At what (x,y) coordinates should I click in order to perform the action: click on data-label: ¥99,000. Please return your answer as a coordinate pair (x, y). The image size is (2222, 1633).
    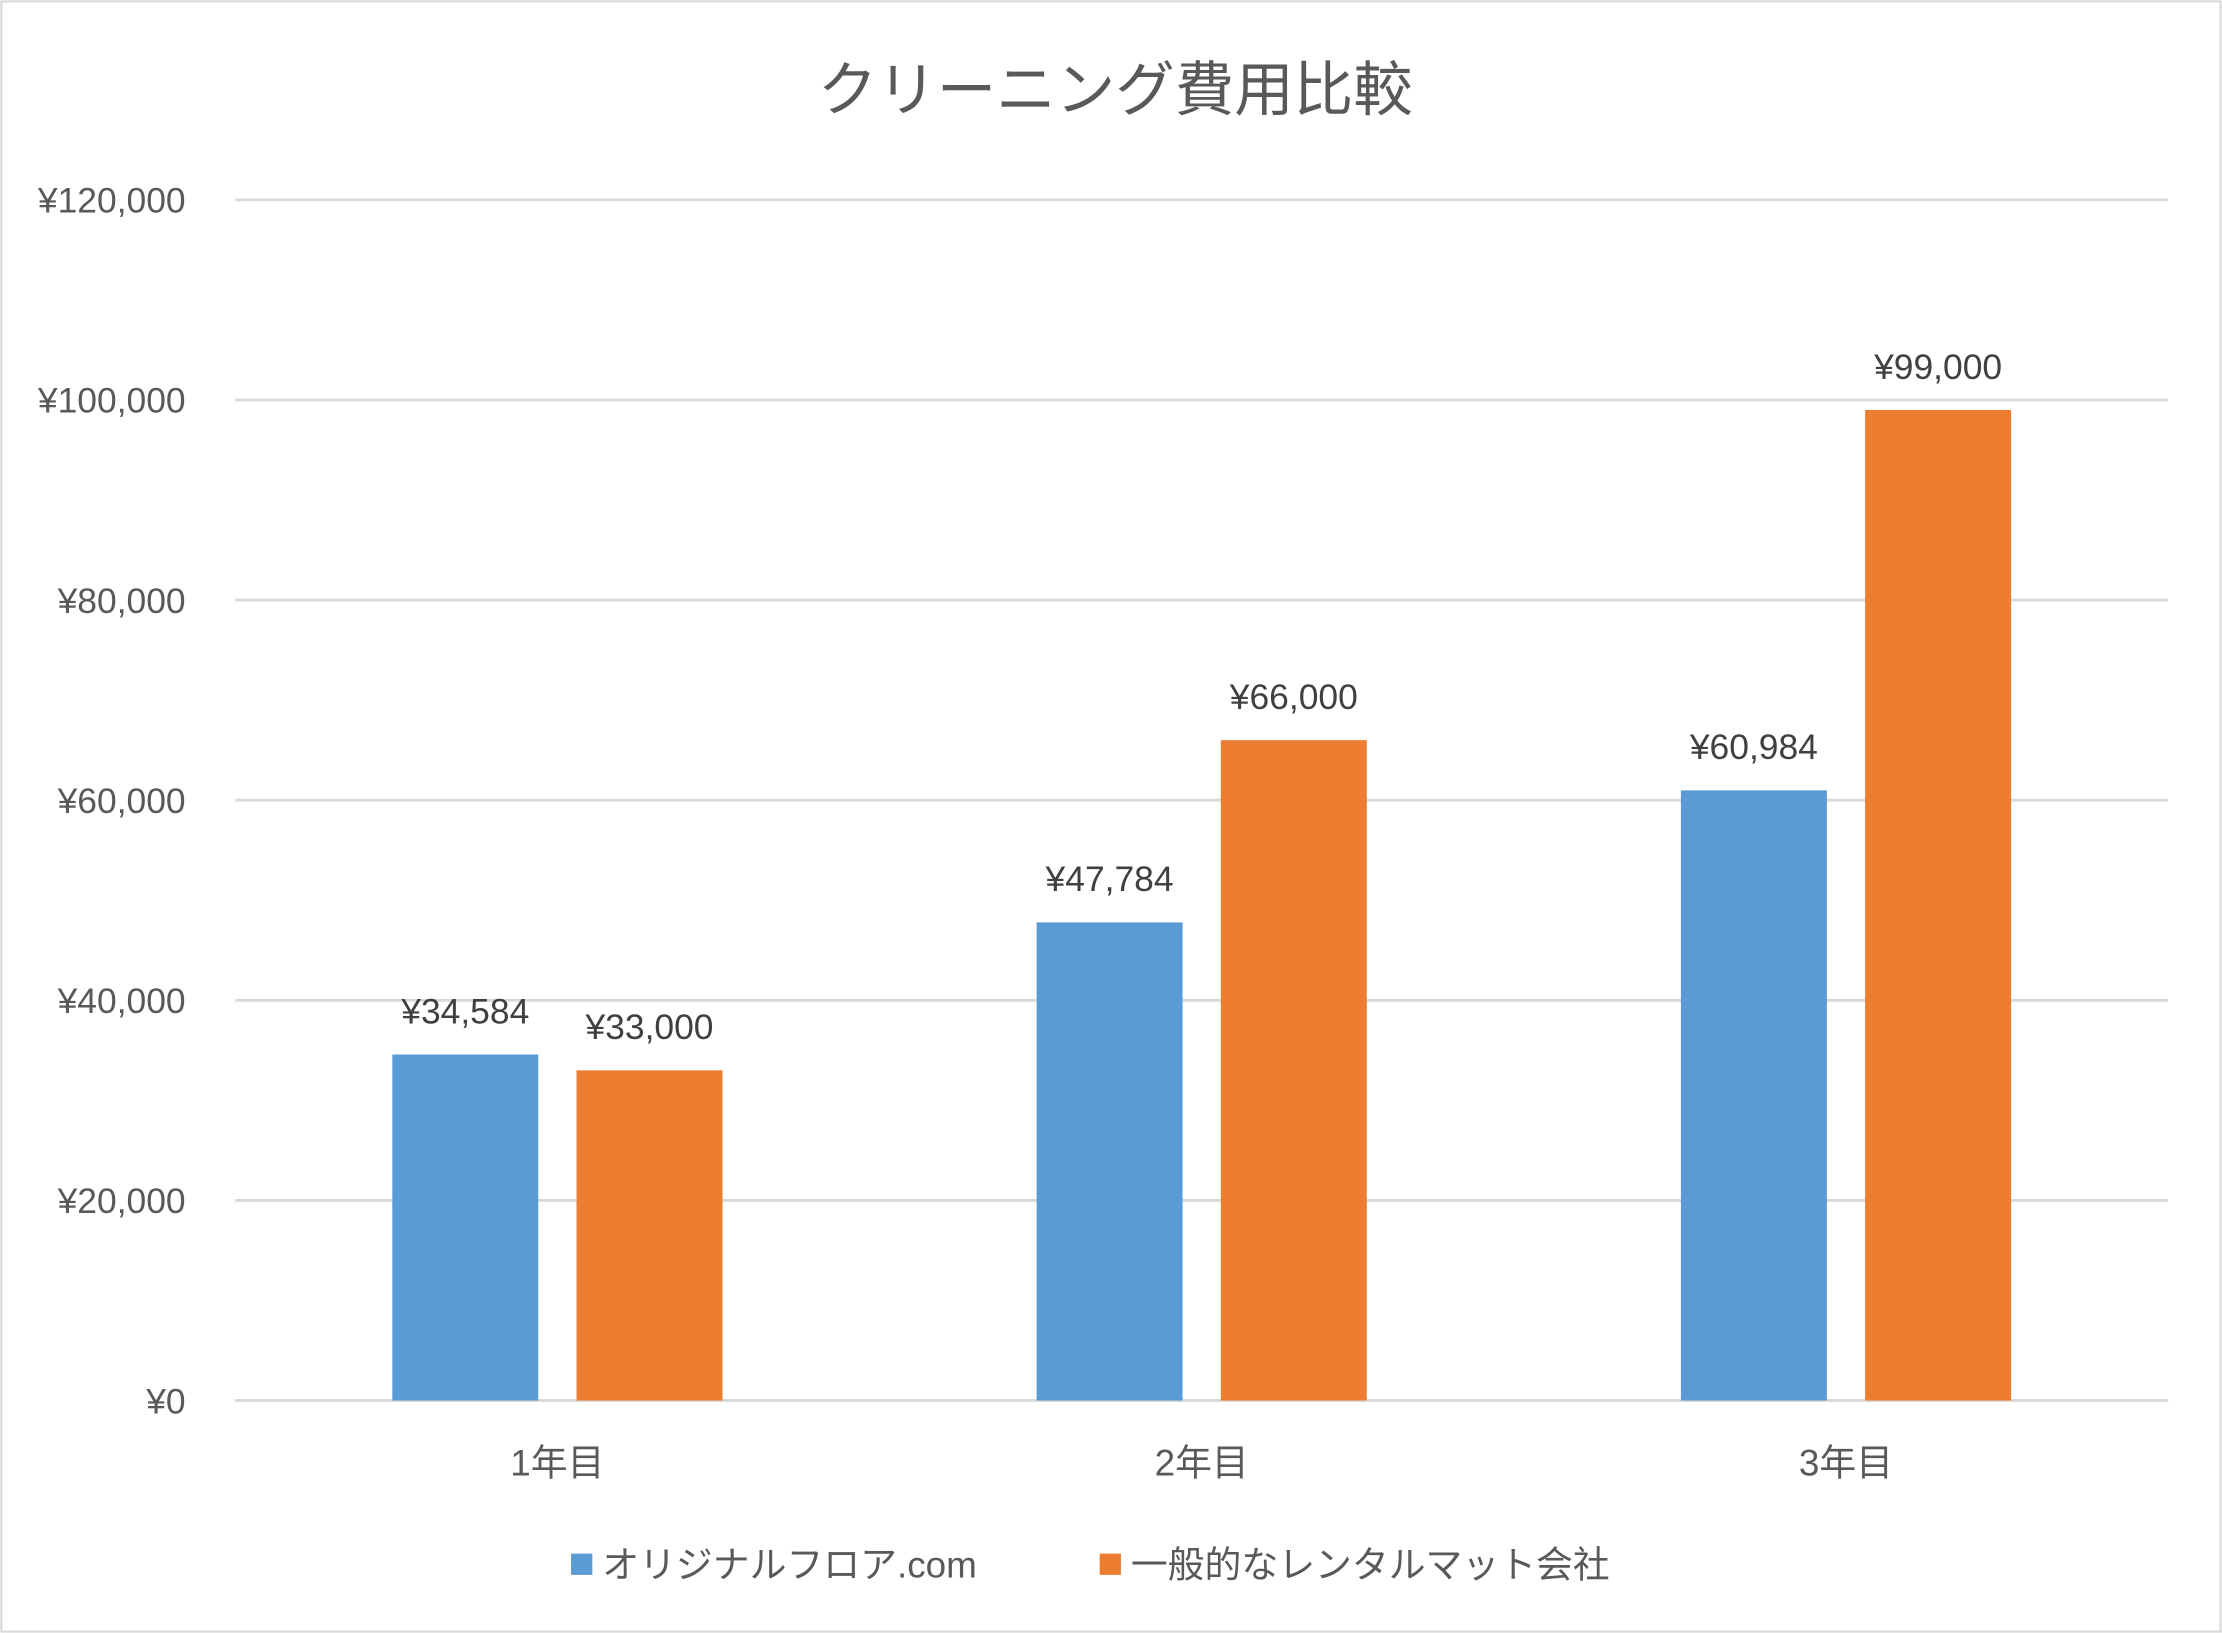
    Looking at the image, I should click on (1937, 367).